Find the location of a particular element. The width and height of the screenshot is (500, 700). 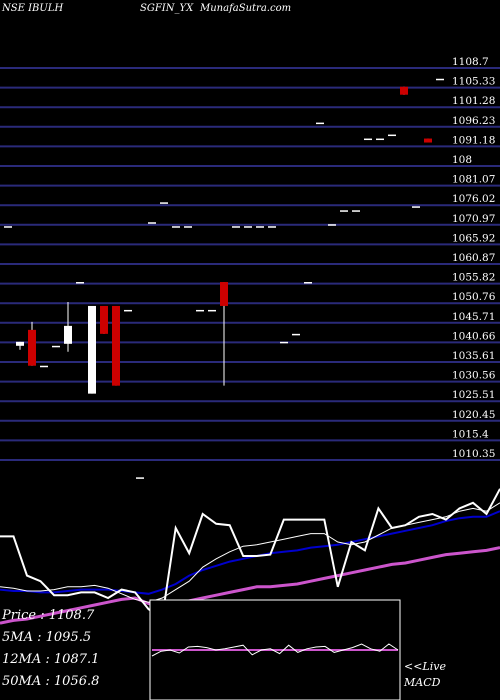

y-tick-label: 1065.92 is located at coordinates (473, 238).